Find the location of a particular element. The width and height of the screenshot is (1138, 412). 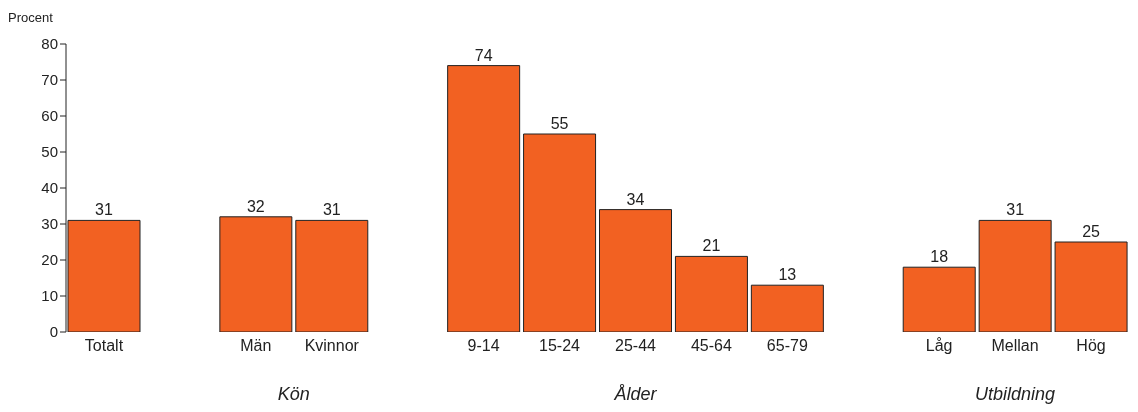

x-tick-label: 9-14 is located at coordinates (483, 346).